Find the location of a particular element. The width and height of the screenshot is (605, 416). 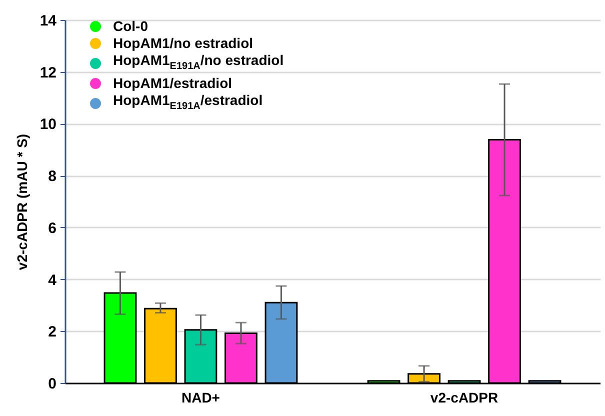

legend-label: HopAM1$_{E191A}$/no estradiol is located at coordinates (198, 63).